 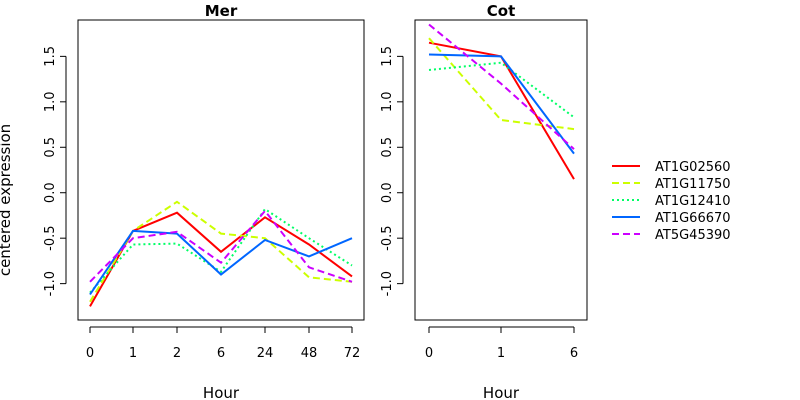 What do you see at coordinates (177, 353) in the screenshot?
I see `x-tick-label: 2` at bounding box center [177, 353].